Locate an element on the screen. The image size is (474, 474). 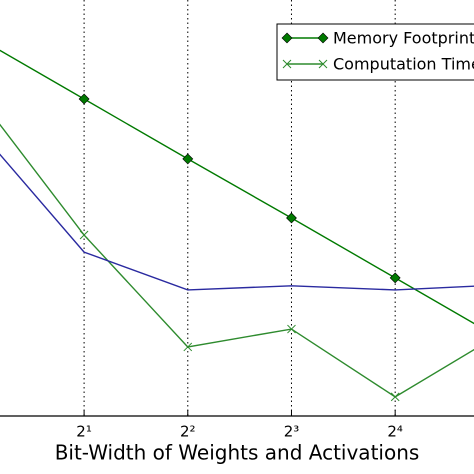
x-tick-label: 2¹ is located at coordinates (84, 432).